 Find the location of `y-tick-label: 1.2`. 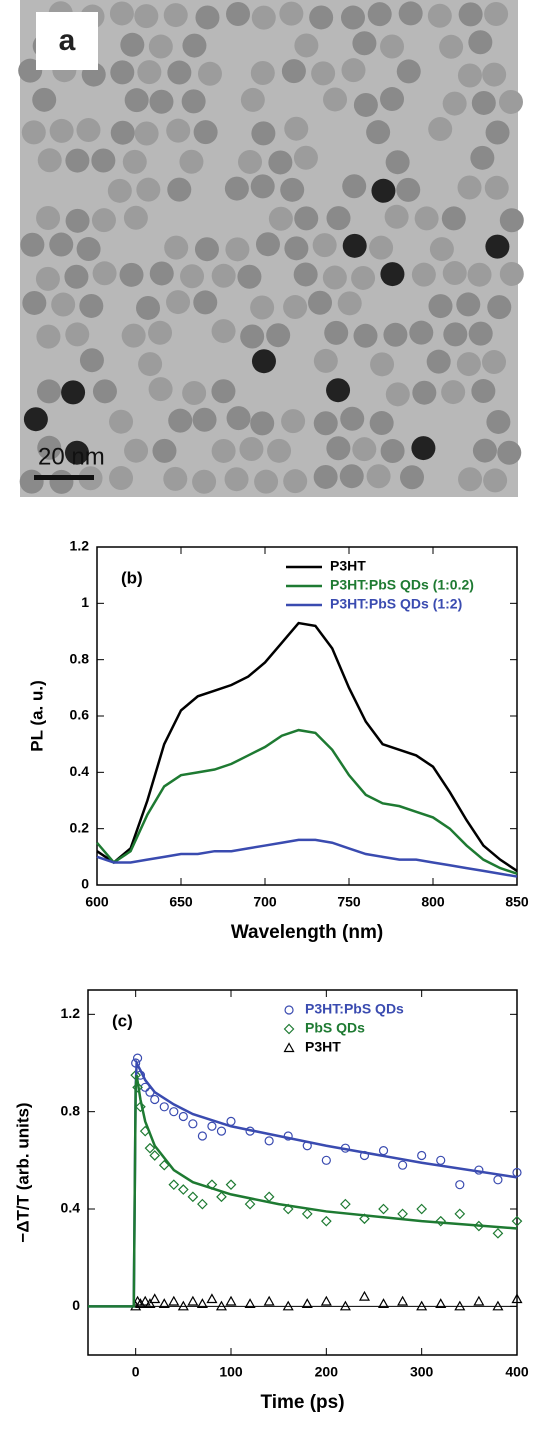

y-tick-label: 1.2 is located at coordinates (71, 1013).